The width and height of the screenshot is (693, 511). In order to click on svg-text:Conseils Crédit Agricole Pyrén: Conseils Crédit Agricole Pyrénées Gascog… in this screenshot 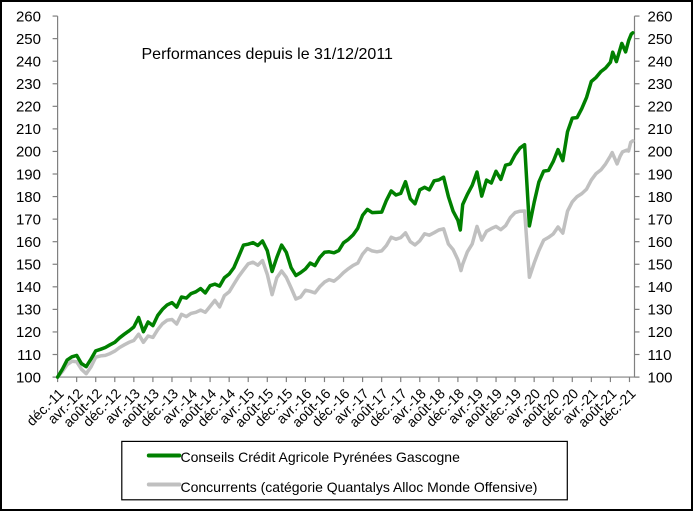, I will do `click(321, 457)`.